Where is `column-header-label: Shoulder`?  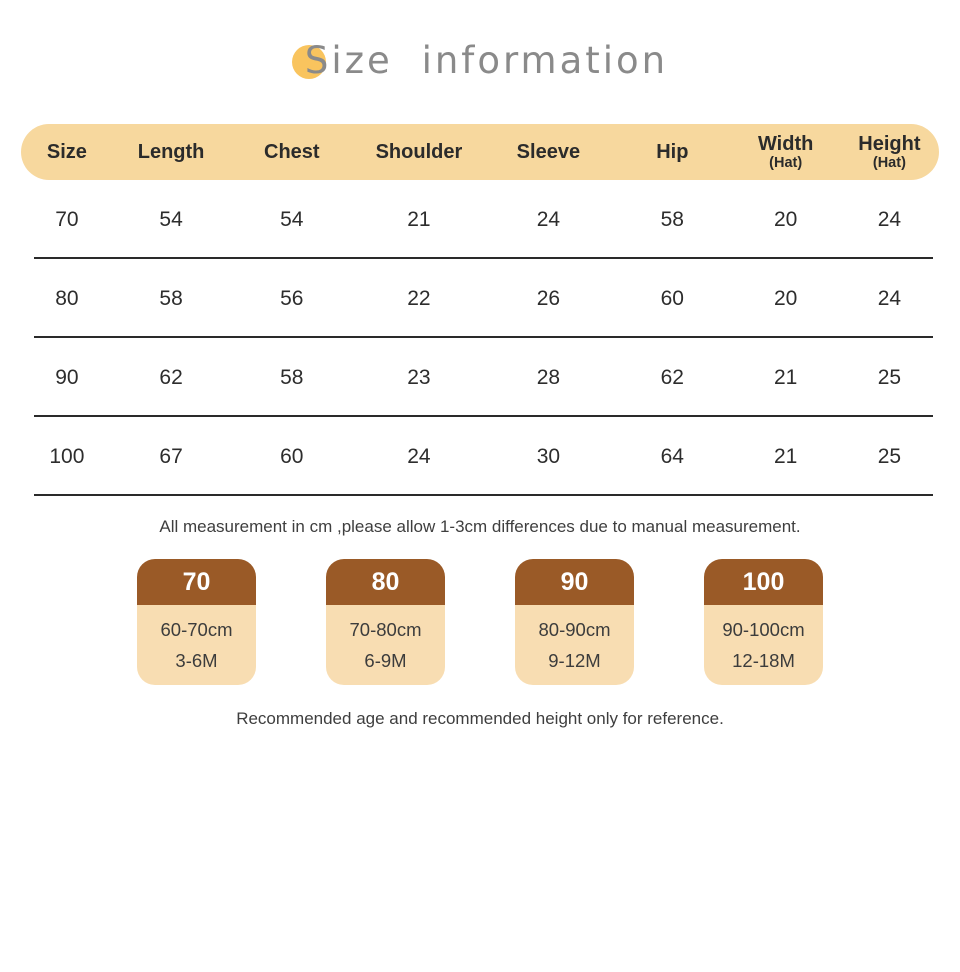 column-header-label: Shoulder is located at coordinates (419, 151).